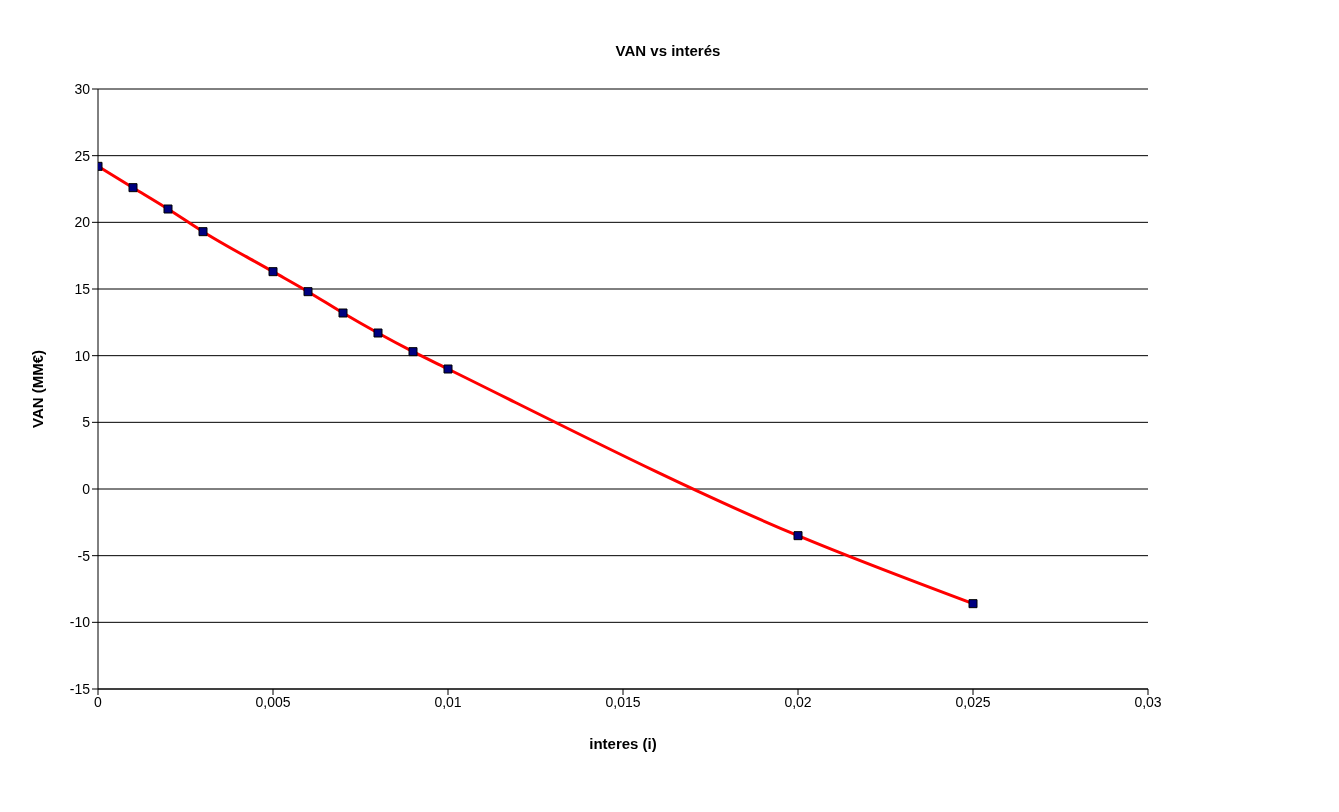 The image size is (1339, 812). Describe the element at coordinates (973, 701) in the screenshot. I see `x-tick-label: 0,025` at that location.